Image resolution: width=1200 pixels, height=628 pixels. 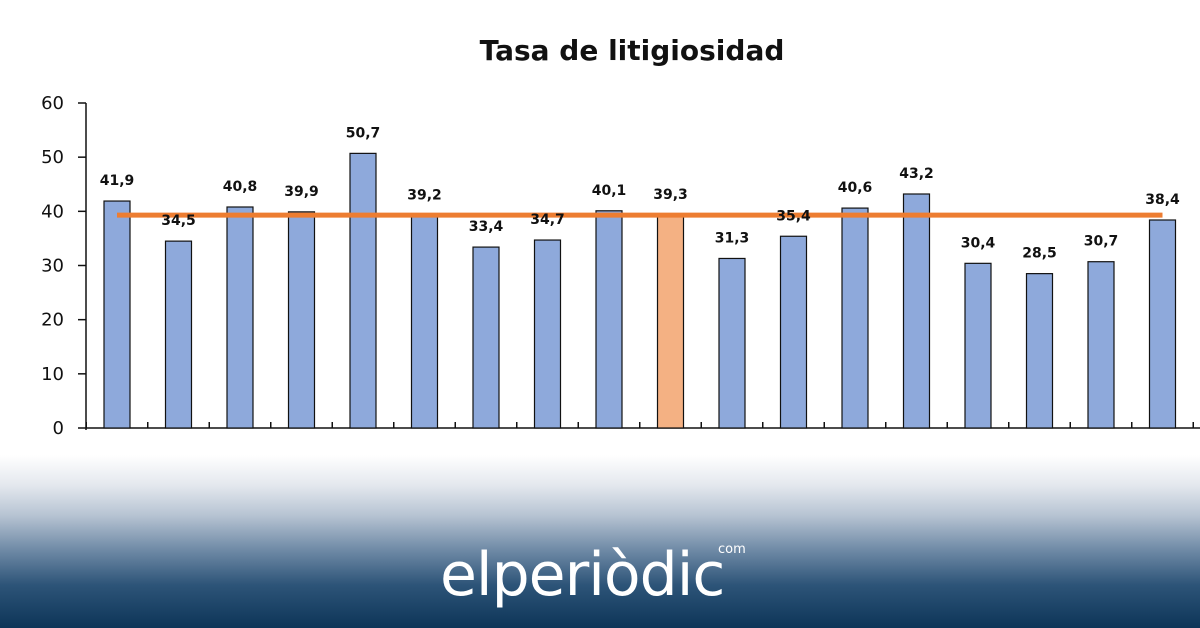 I want to click on data-label: 38,4, so click(x=1162, y=200).